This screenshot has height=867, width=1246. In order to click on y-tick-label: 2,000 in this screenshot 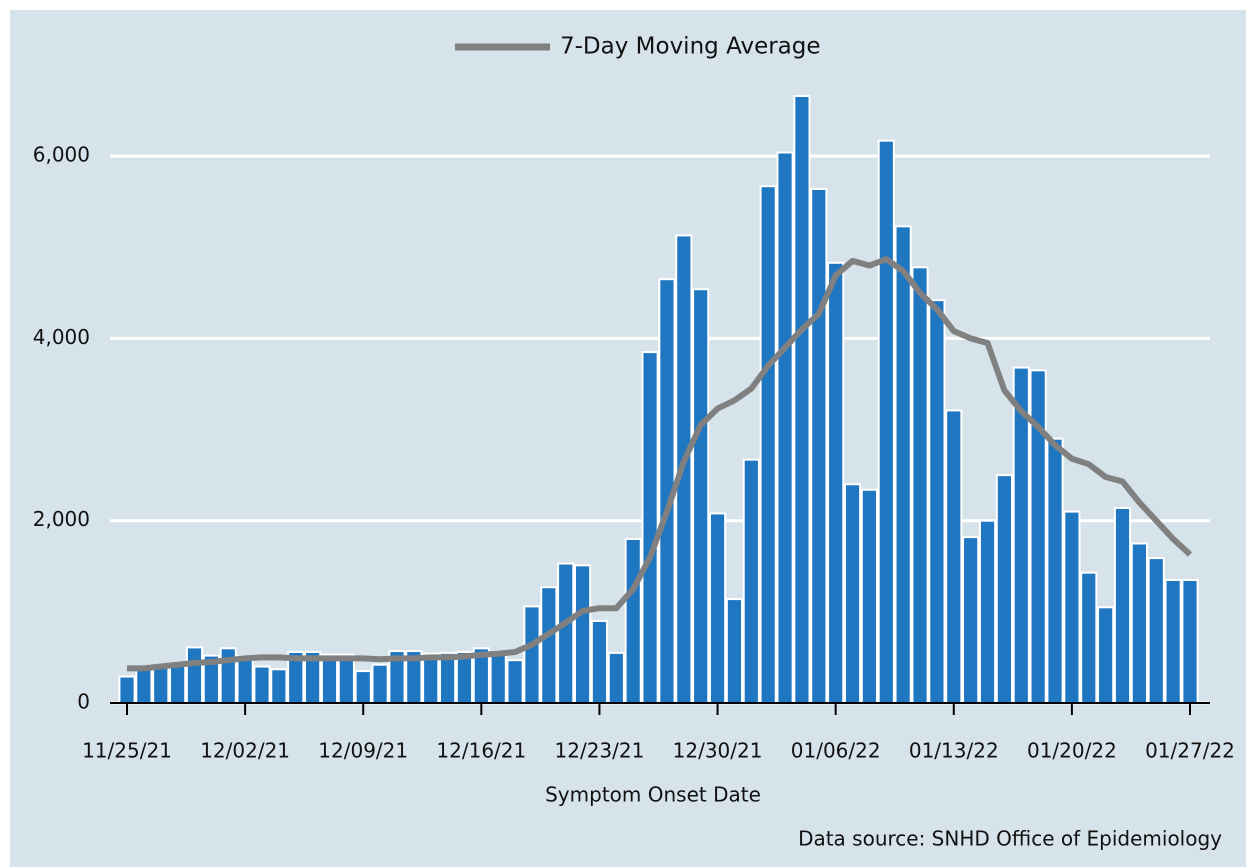, I will do `click(61, 519)`.